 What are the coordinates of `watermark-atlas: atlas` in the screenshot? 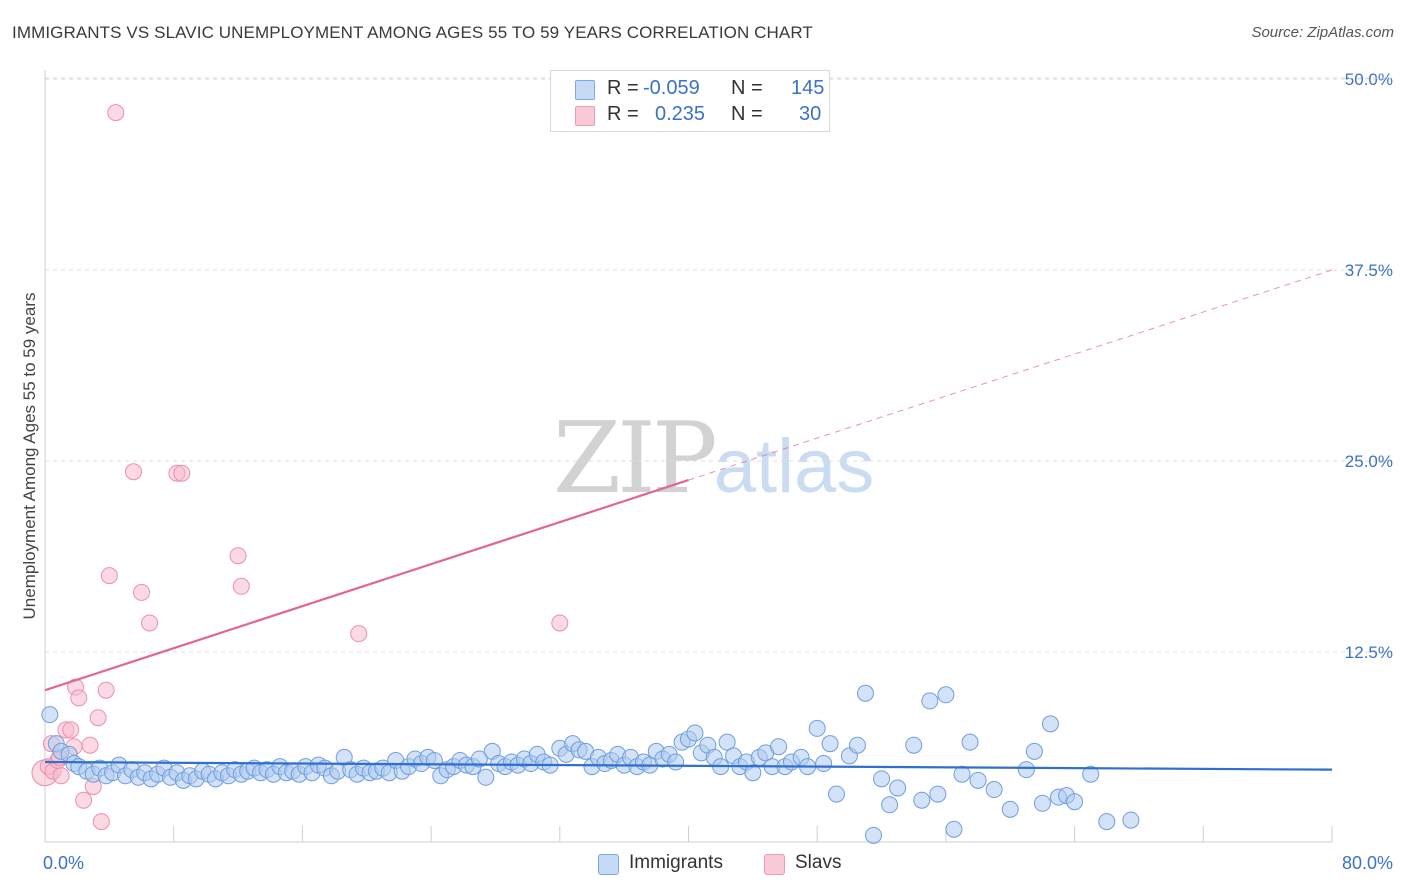 It's located at (794, 466).